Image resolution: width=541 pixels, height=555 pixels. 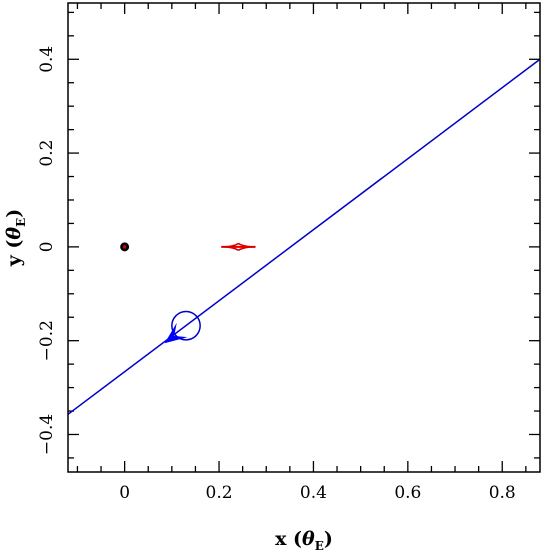 What do you see at coordinates (47, 434) in the screenshot?
I see `y-tick-label: −0.4` at bounding box center [47, 434].